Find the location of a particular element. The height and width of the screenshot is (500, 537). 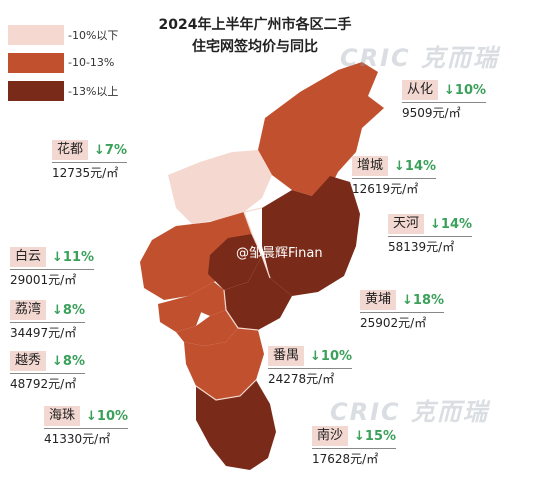

district-label-zengcheng: 增城 ↓14% 12619元/㎡ is located at coordinates (394, 176).